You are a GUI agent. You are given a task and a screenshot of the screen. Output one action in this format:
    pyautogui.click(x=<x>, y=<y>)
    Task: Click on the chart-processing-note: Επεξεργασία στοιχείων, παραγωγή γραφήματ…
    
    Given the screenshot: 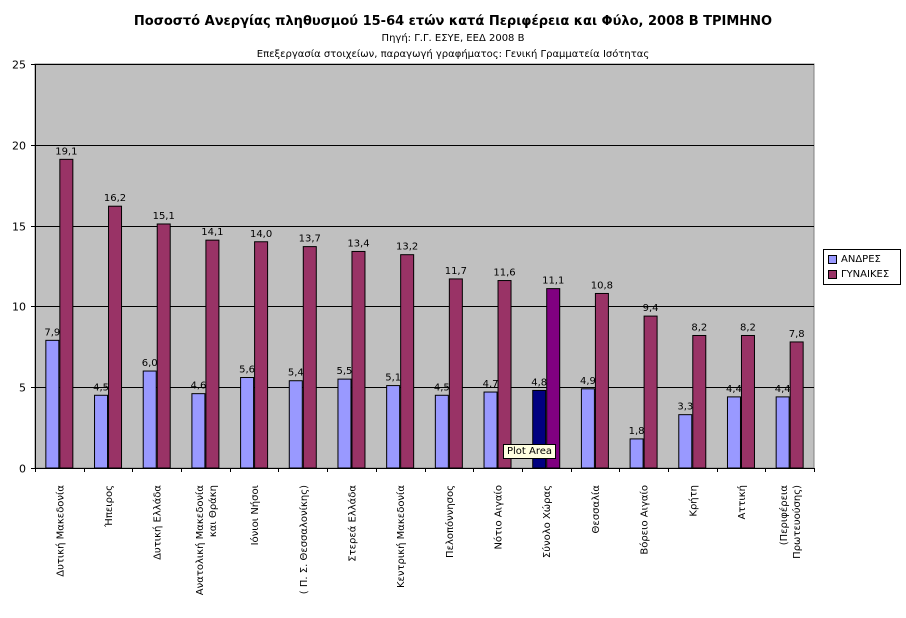 What is the action you would take?
    pyautogui.click(x=453, y=54)
    